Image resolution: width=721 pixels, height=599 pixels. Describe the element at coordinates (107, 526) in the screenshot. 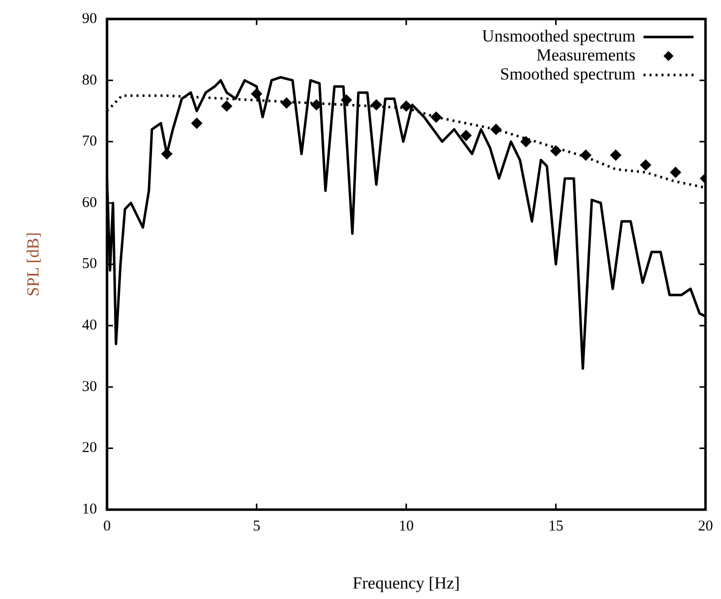

I see `x-tick-label: 0` at that location.